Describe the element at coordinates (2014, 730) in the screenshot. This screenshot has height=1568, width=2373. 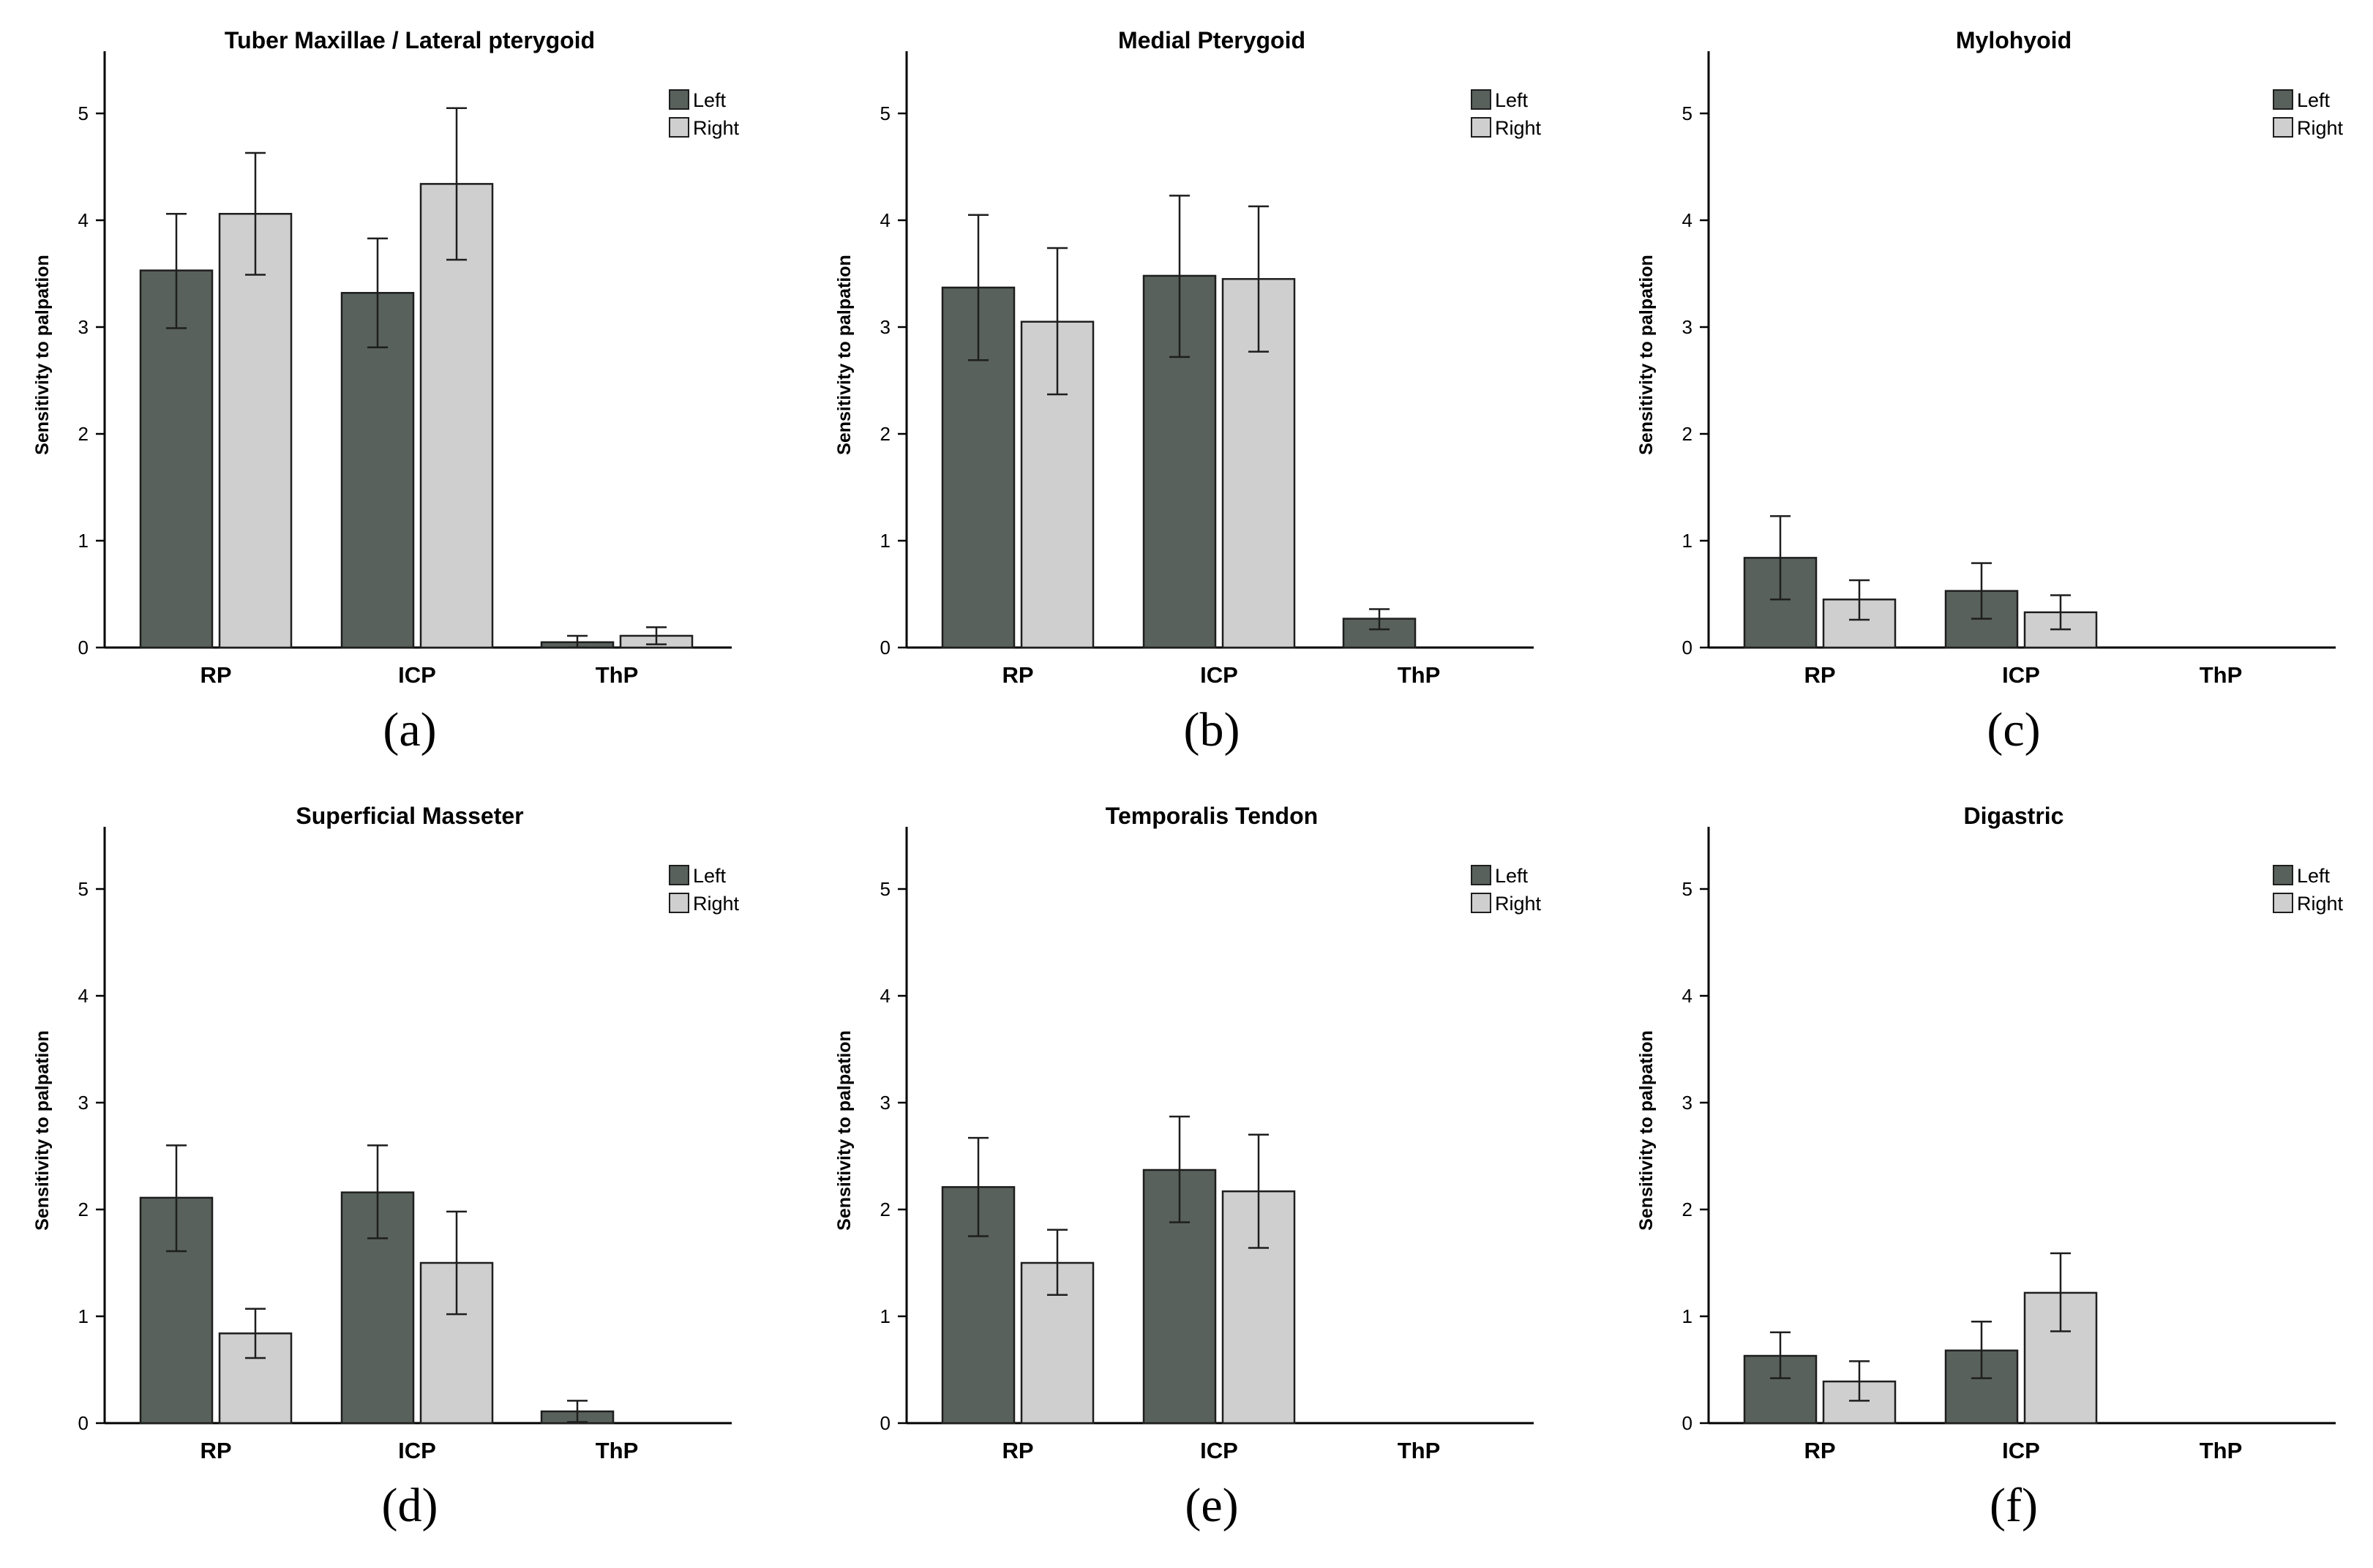
I see `panel-label-c: (c)` at that location.